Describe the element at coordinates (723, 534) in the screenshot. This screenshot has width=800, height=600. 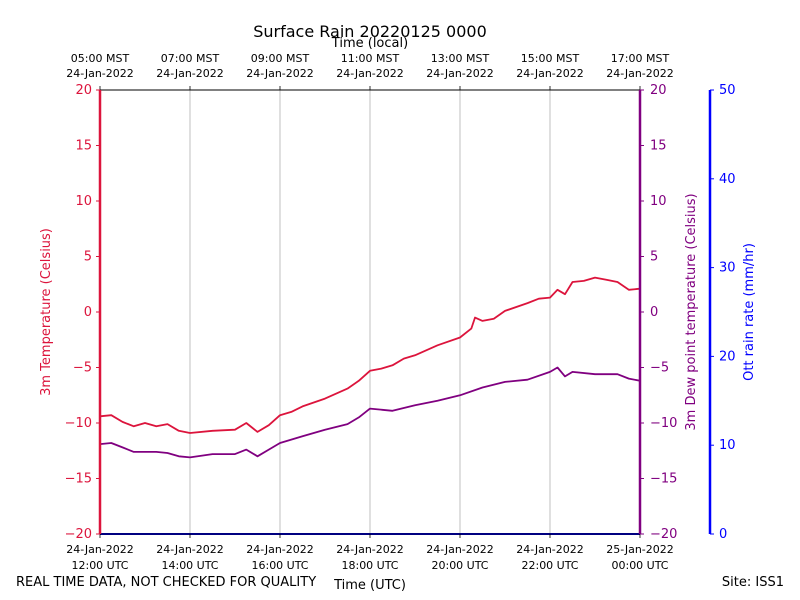
I see `right2-tick-label: 0` at that location.